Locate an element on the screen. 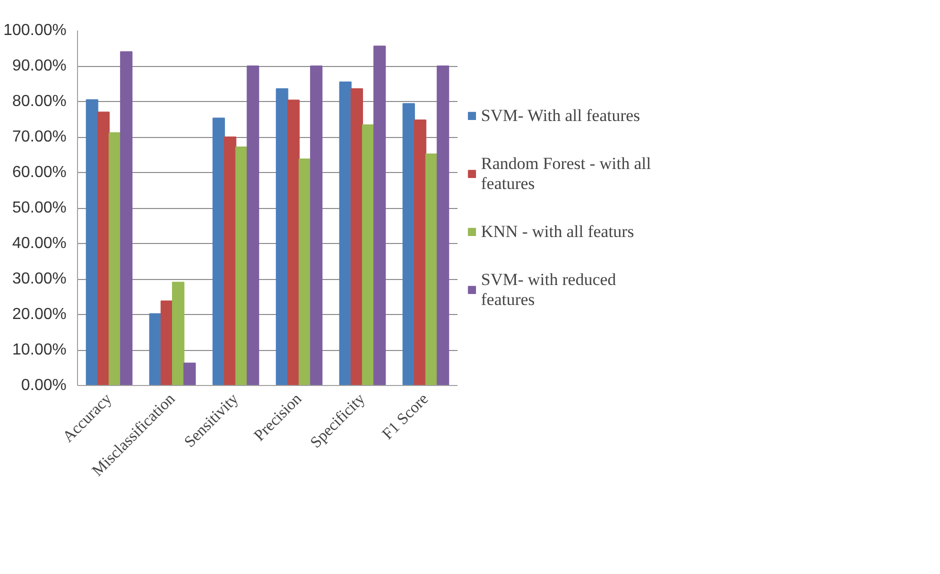  y-tick-label: 40.00% is located at coordinates (39, 243).